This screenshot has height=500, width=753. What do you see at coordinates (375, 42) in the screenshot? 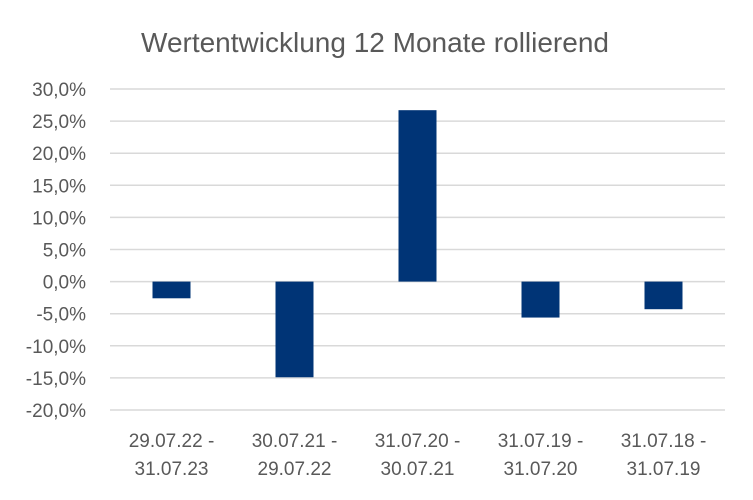
I see `chart-title: Wertentwicklung 12 Monate rollierend` at bounding box center [375, 42].